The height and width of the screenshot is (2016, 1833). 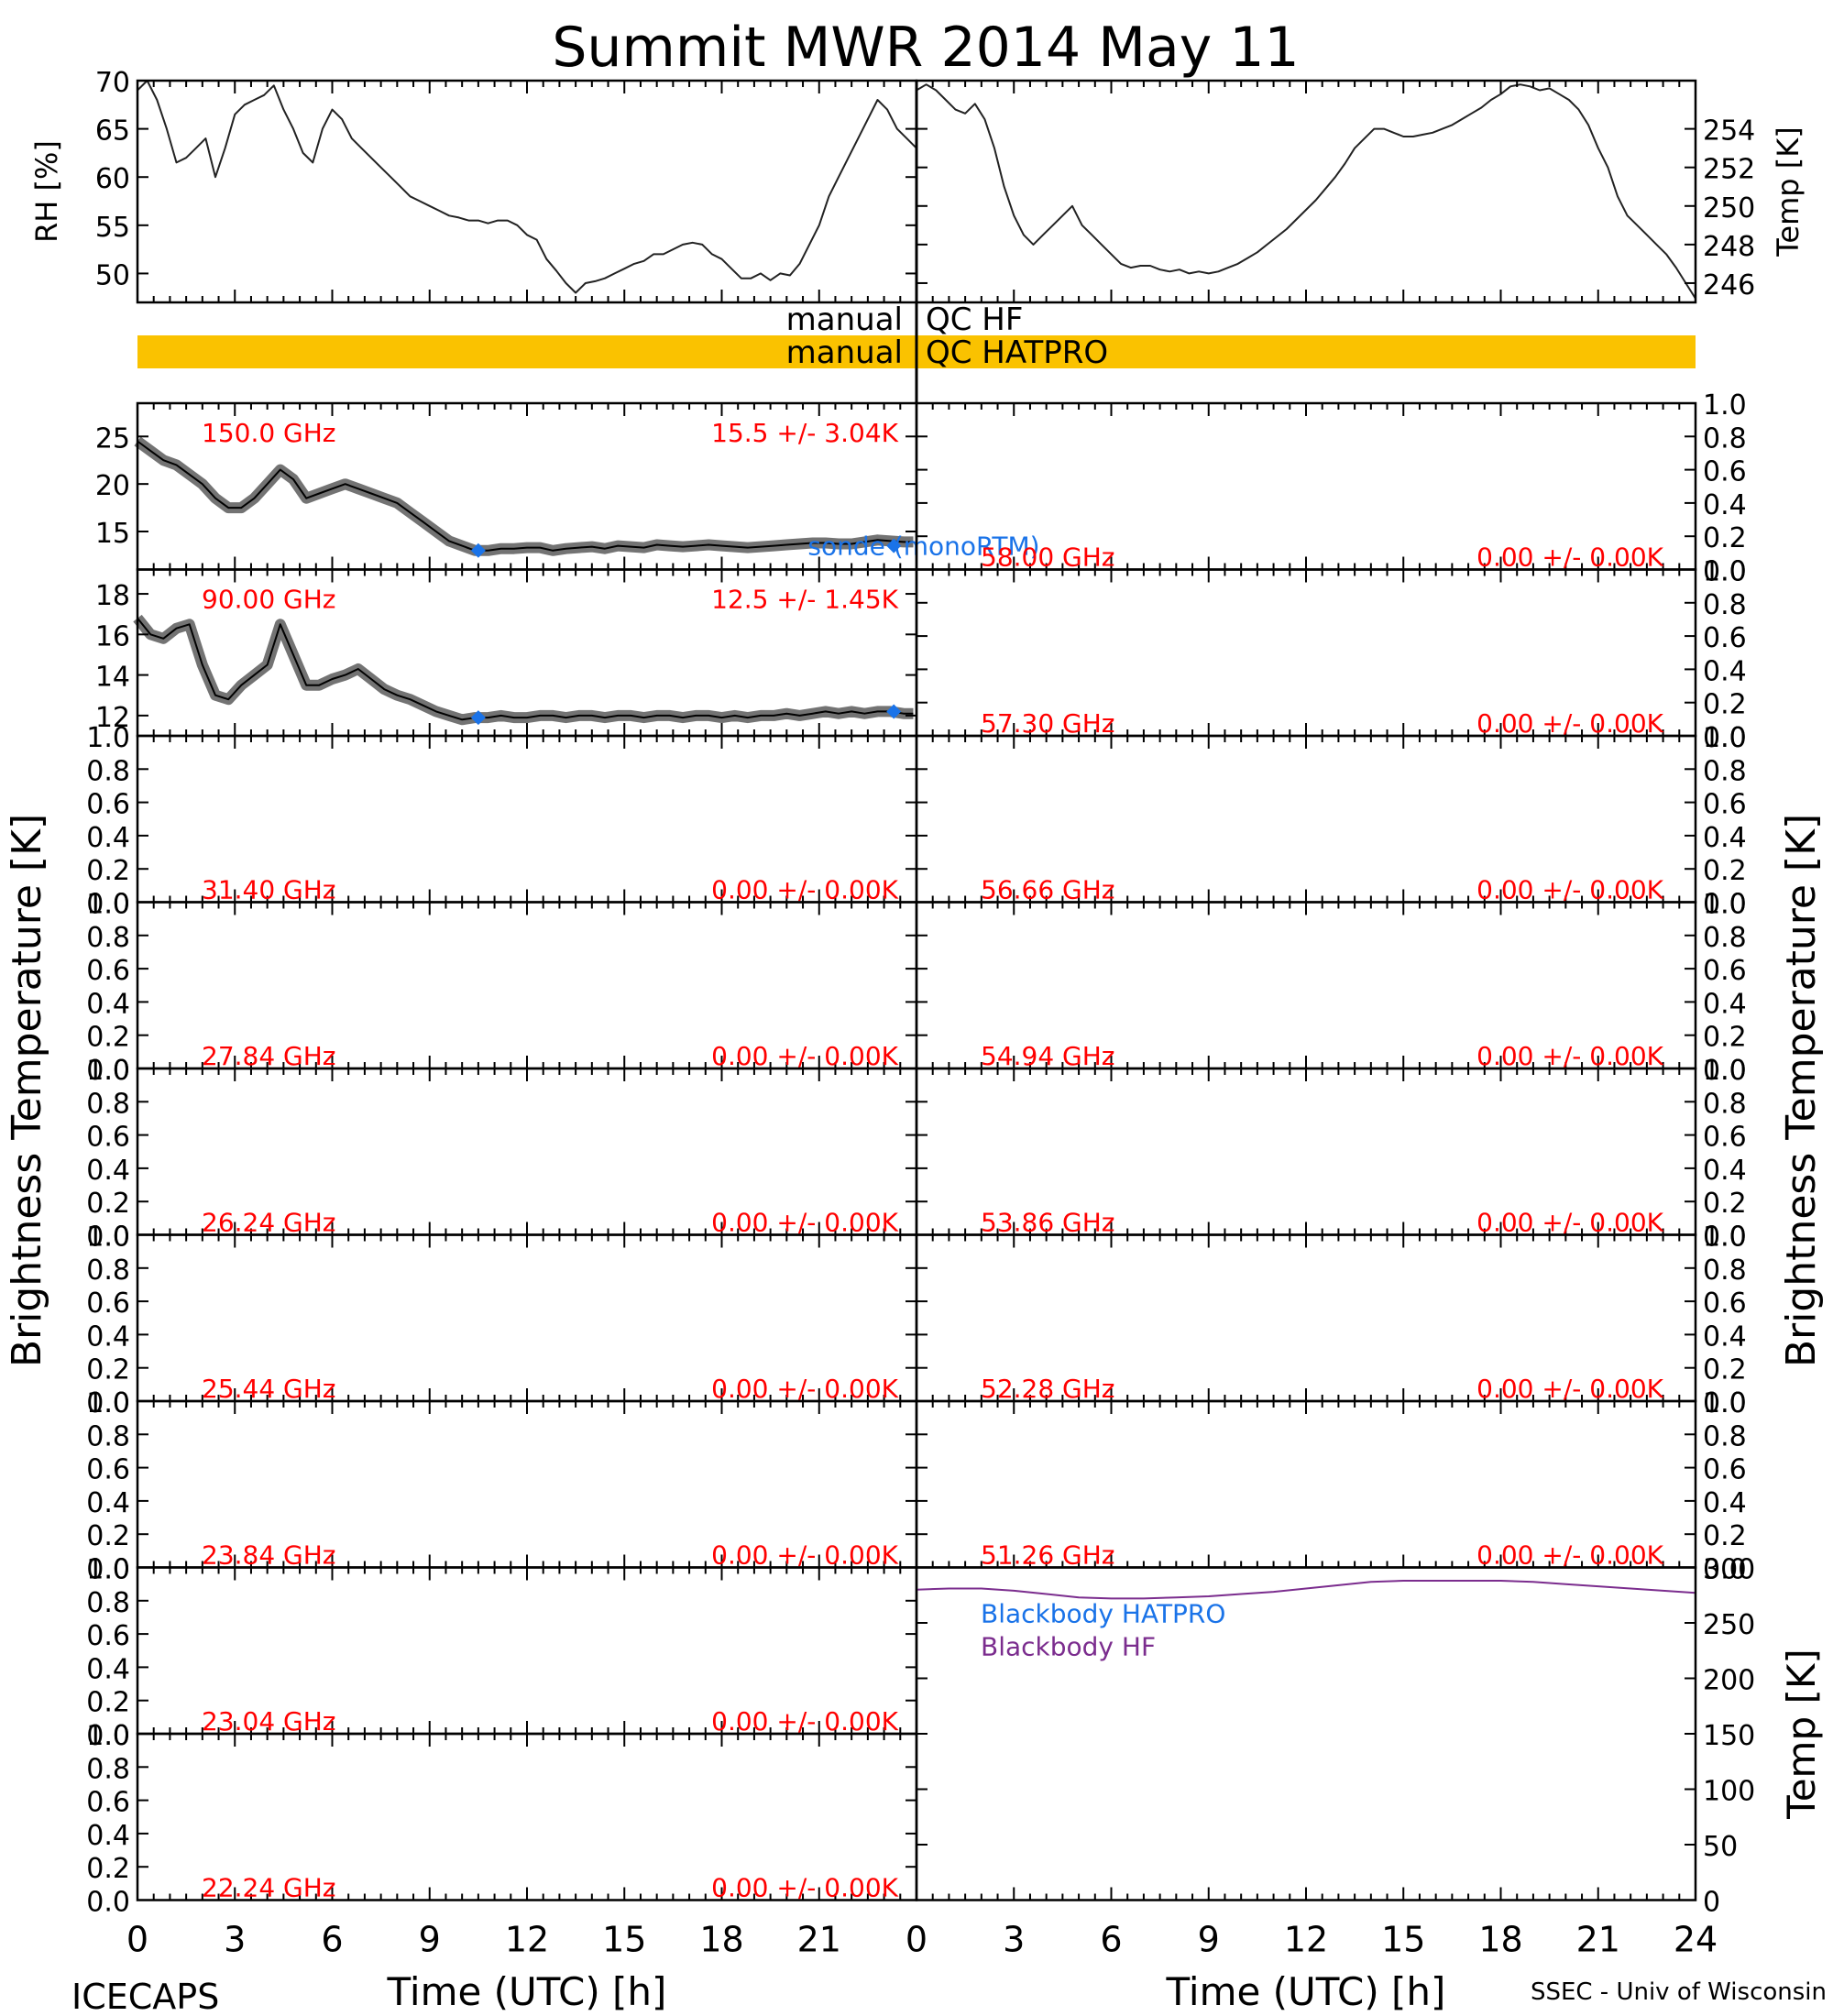 I want to click on right-panel-2-ytick-label: 0.0, so click(x=1725, y=738).